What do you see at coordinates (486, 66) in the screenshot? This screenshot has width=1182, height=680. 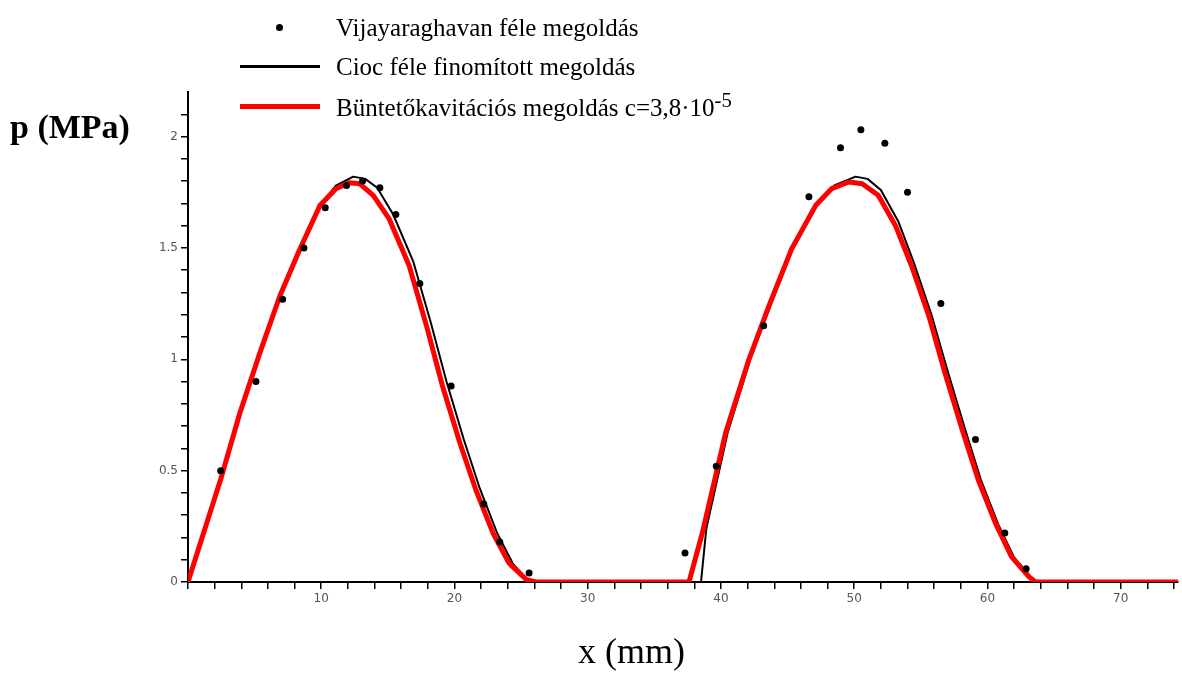 I see `legend-label: Cioc féle finomított megoldás` at bounding box center [486, 66].